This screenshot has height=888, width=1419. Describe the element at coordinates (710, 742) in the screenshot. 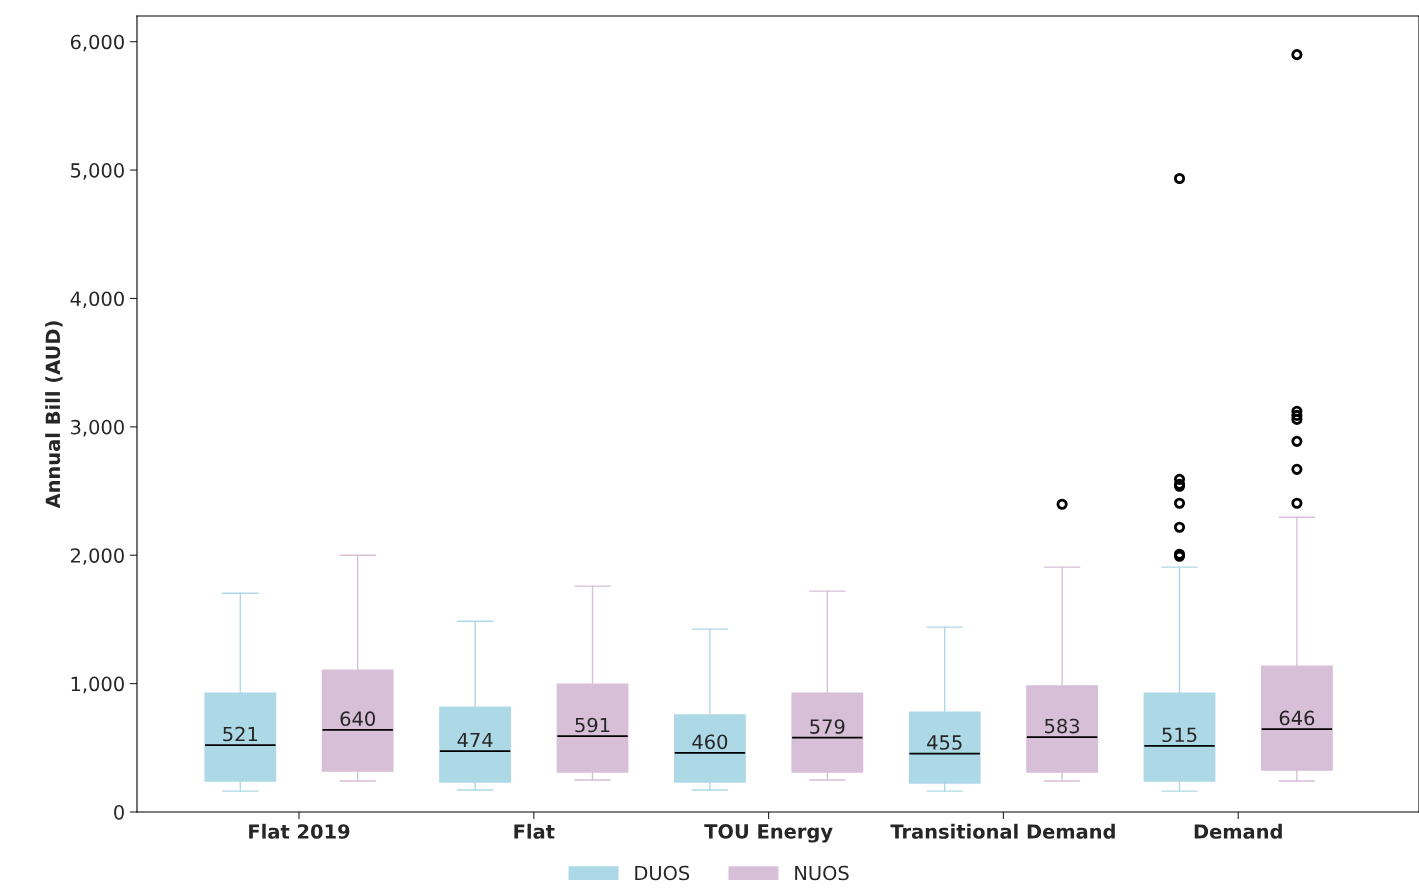

I see `text: 460` at that location.